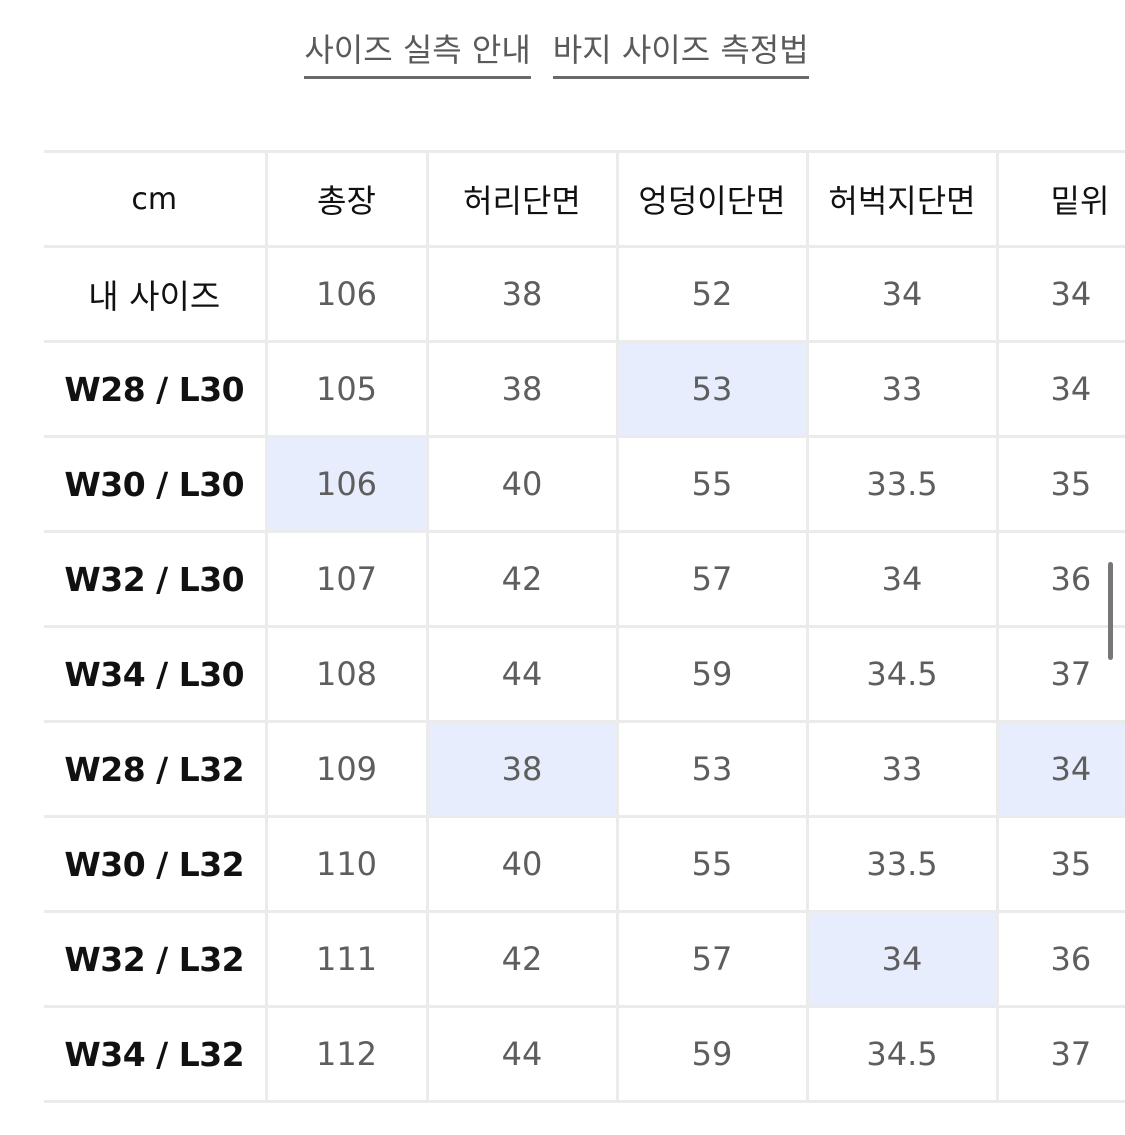 The height and width of the screenshot is (1135, 1125). I want to click on cell-hip: 52, so click(712, 294).